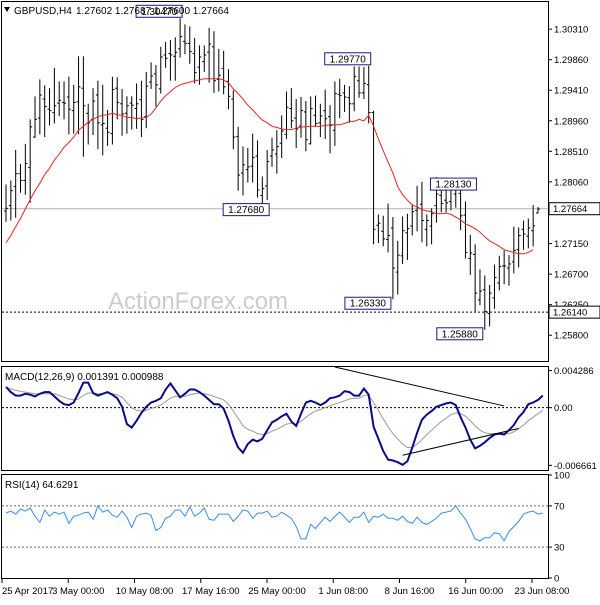  I want to click on time-axis-label: 8 Jun 16:00, so click(410, 591).